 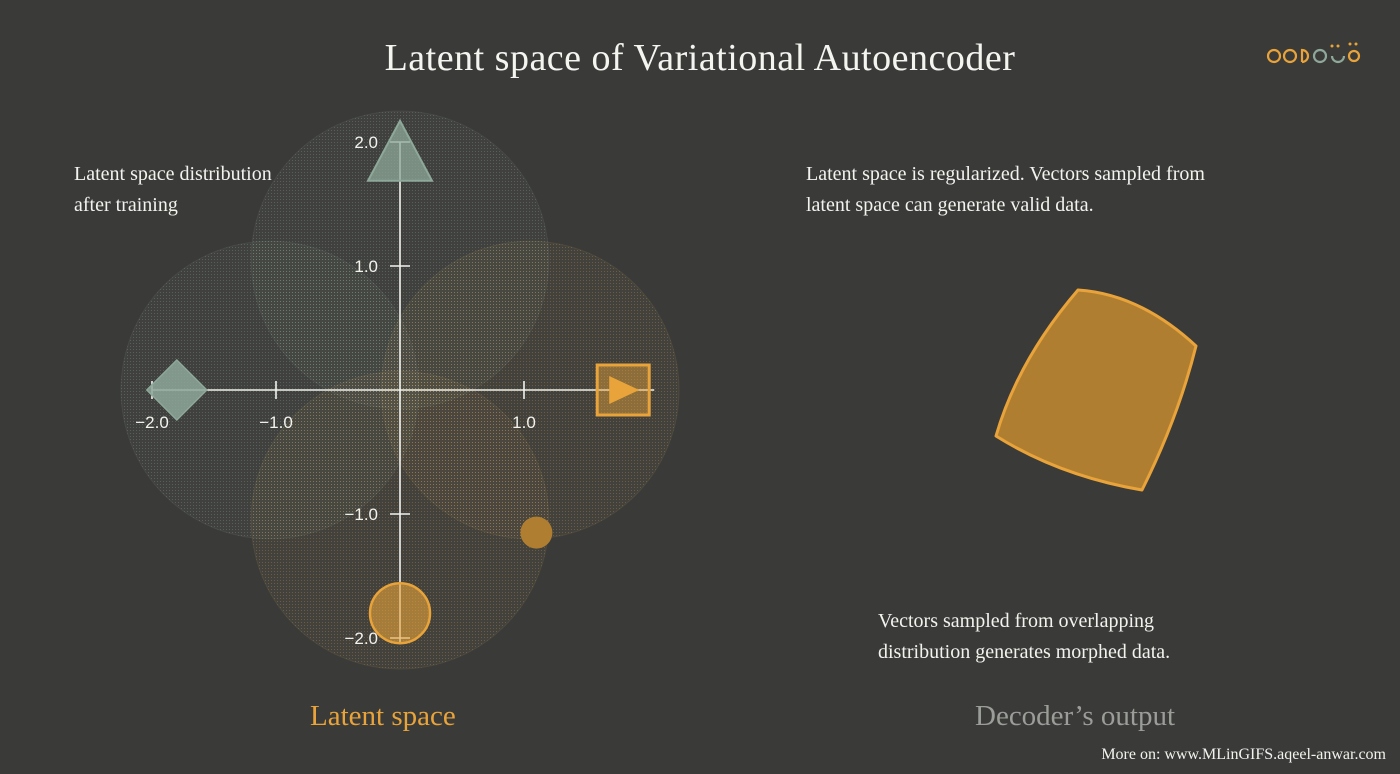 I want to click on logo-icon, so click(x=1313, y=53).